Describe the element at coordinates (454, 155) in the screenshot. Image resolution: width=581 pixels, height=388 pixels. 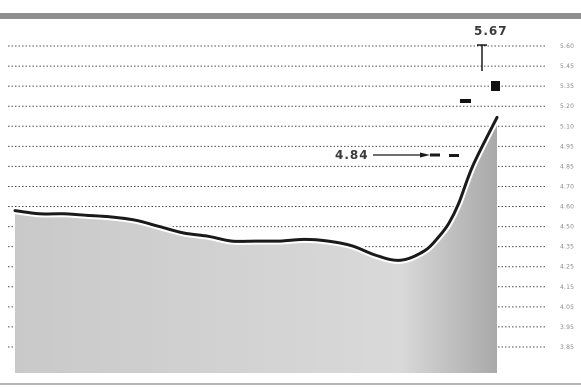
I see `annotation-low-dash-b` at that location.